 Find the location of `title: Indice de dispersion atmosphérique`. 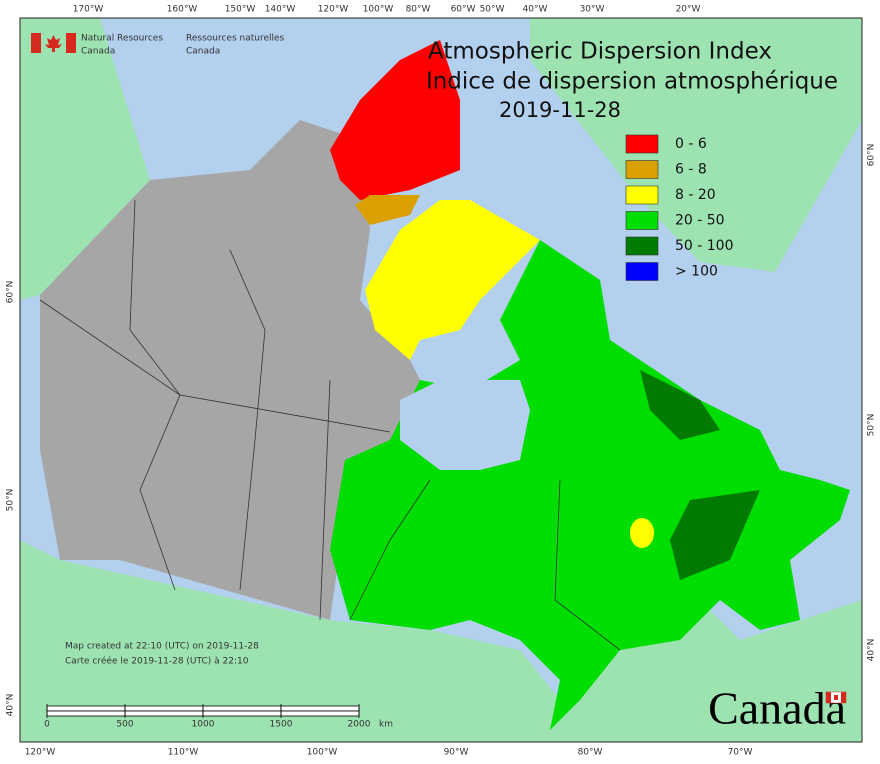

title: Indice de dispersion atmosphérique is located at coordinates (632, 82).